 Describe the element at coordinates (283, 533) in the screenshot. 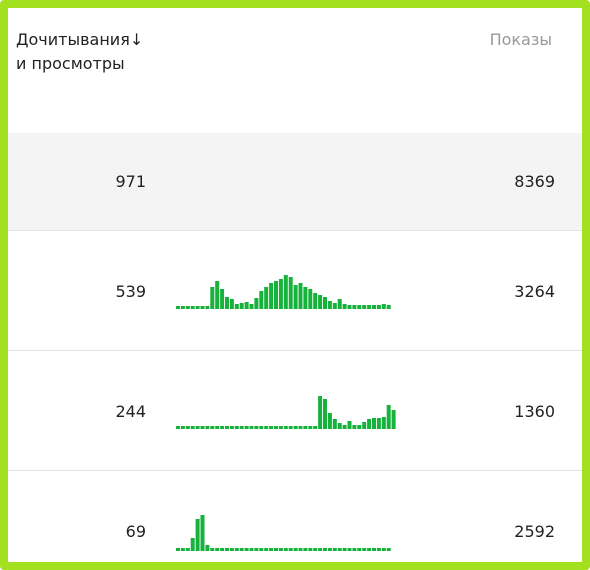

I see `sparkline` at that location.